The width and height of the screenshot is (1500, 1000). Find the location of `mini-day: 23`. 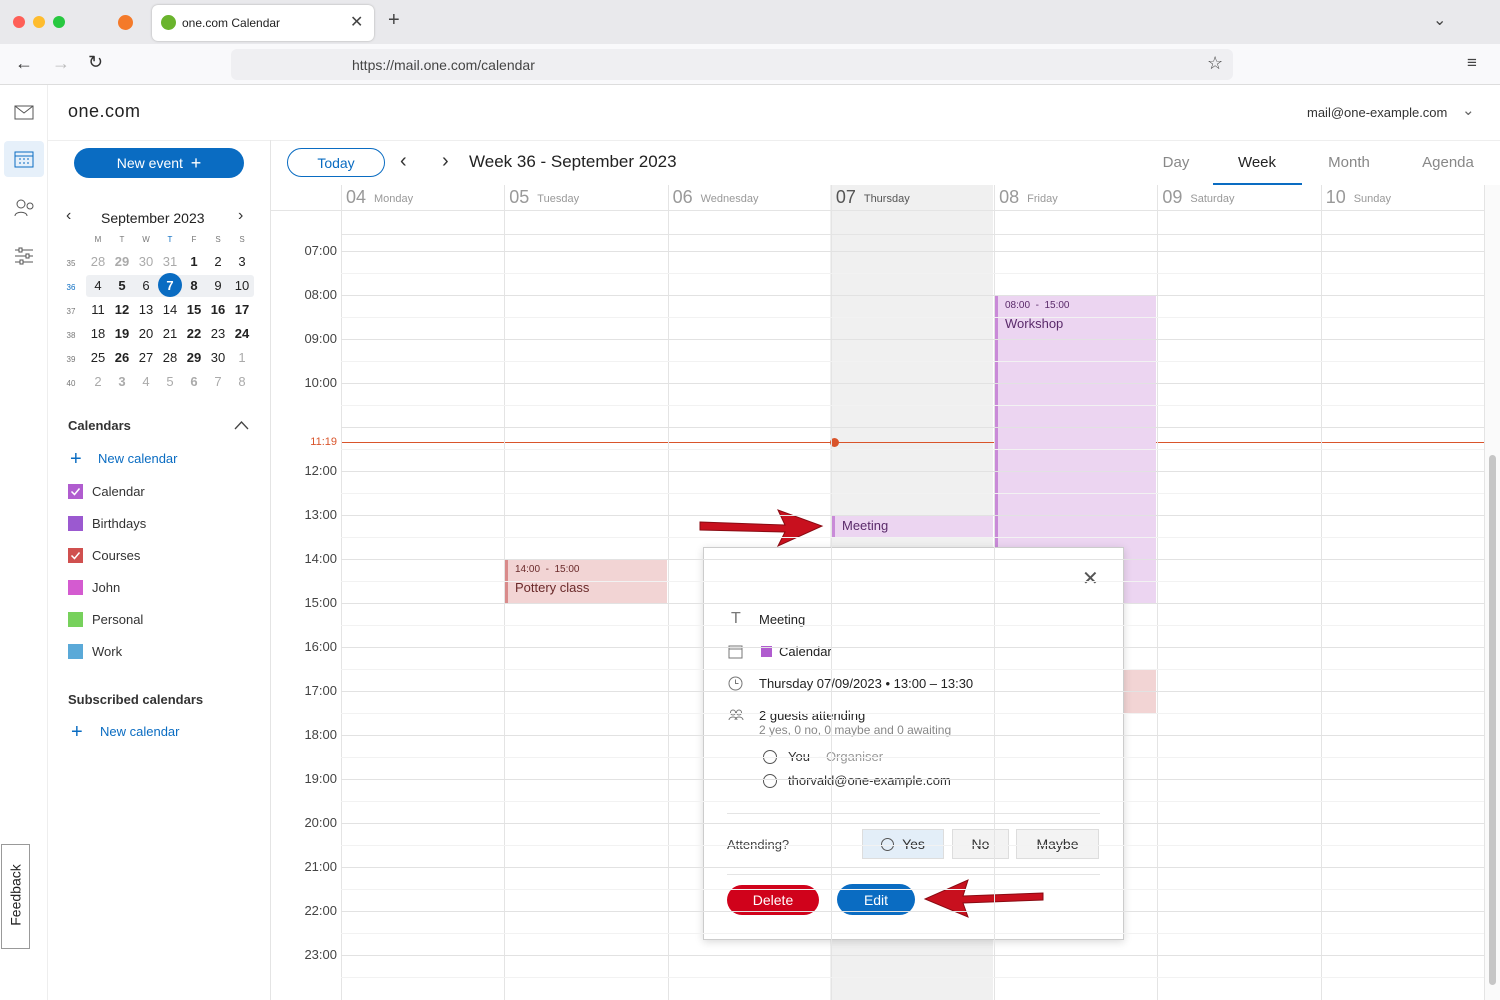

mini-day: 23 is located at coordinates (218, 333).